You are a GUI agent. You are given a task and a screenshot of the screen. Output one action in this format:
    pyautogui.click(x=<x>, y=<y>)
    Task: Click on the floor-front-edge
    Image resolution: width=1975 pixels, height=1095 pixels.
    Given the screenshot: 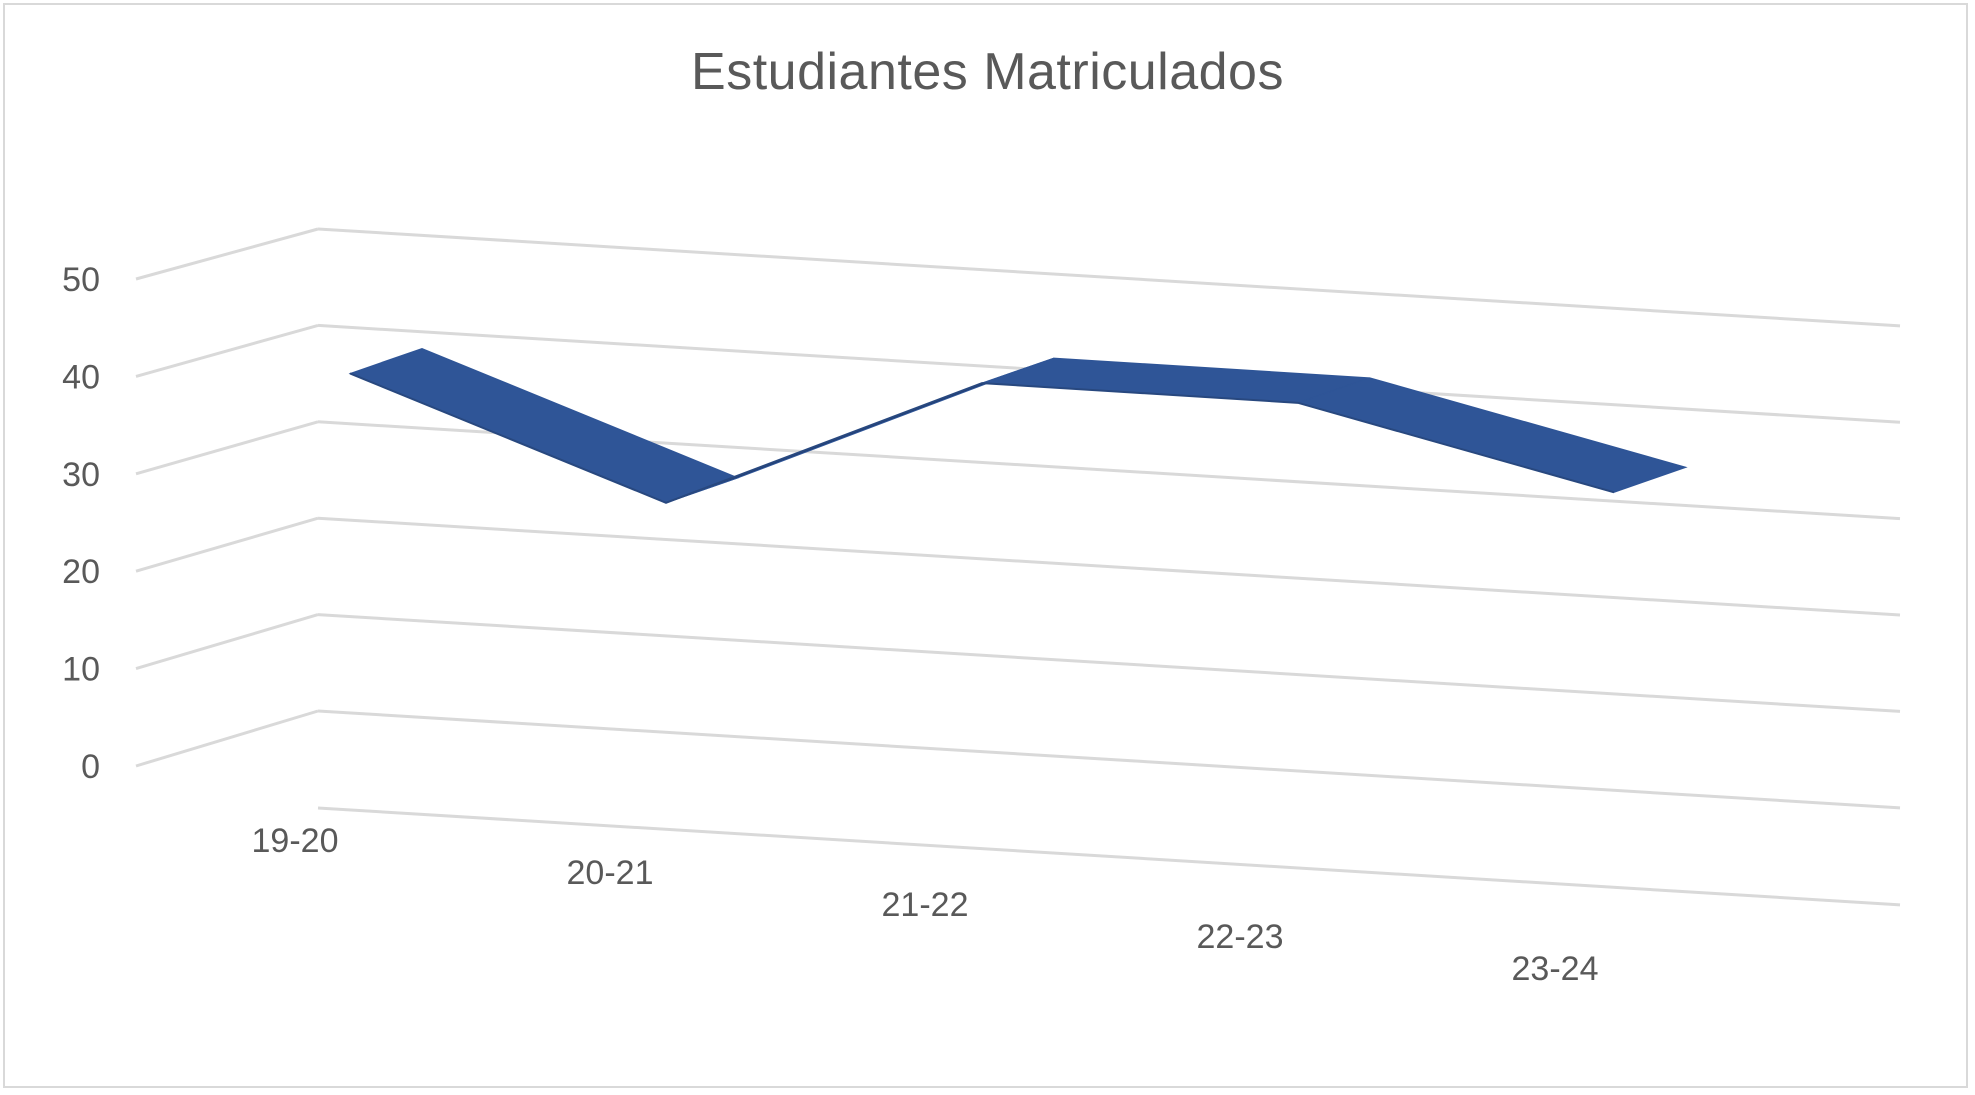 What is the action you would take?
    pyautogui.click(x=1109, y=856)
    